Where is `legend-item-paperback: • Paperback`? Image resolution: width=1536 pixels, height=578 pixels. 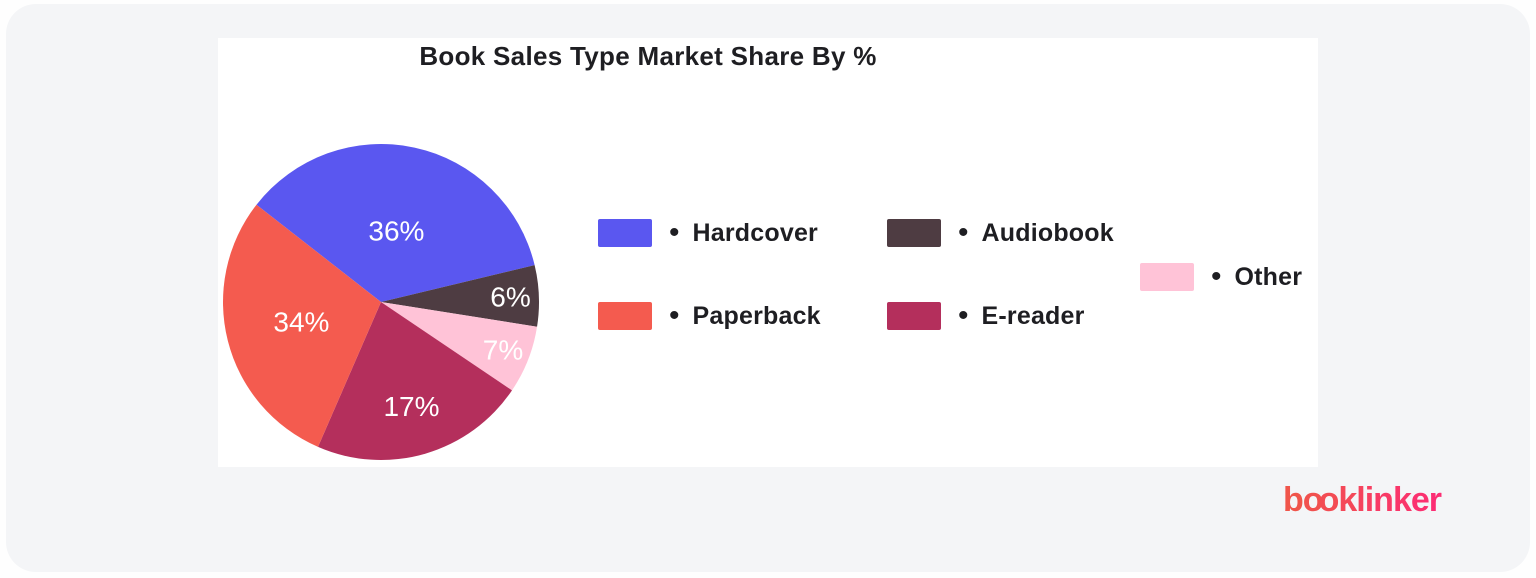 legend-item-paperback: • Paperback is located at coordinates (709, 315).